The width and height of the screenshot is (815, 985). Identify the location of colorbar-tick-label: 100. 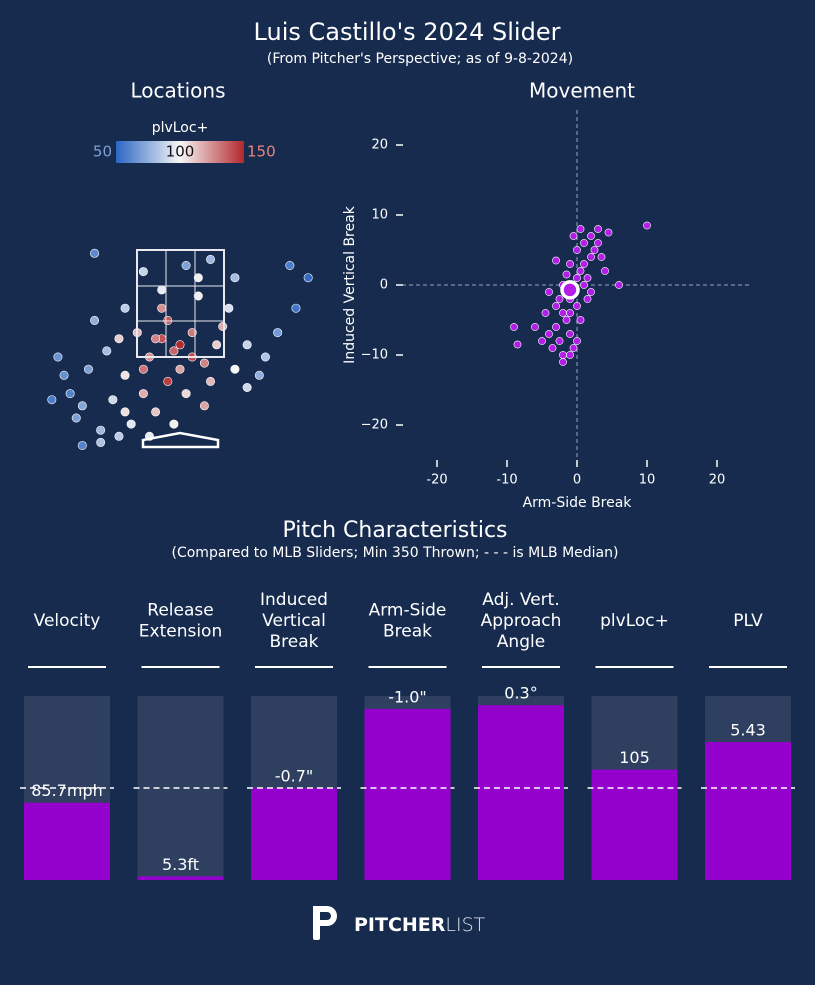
(180, 152).